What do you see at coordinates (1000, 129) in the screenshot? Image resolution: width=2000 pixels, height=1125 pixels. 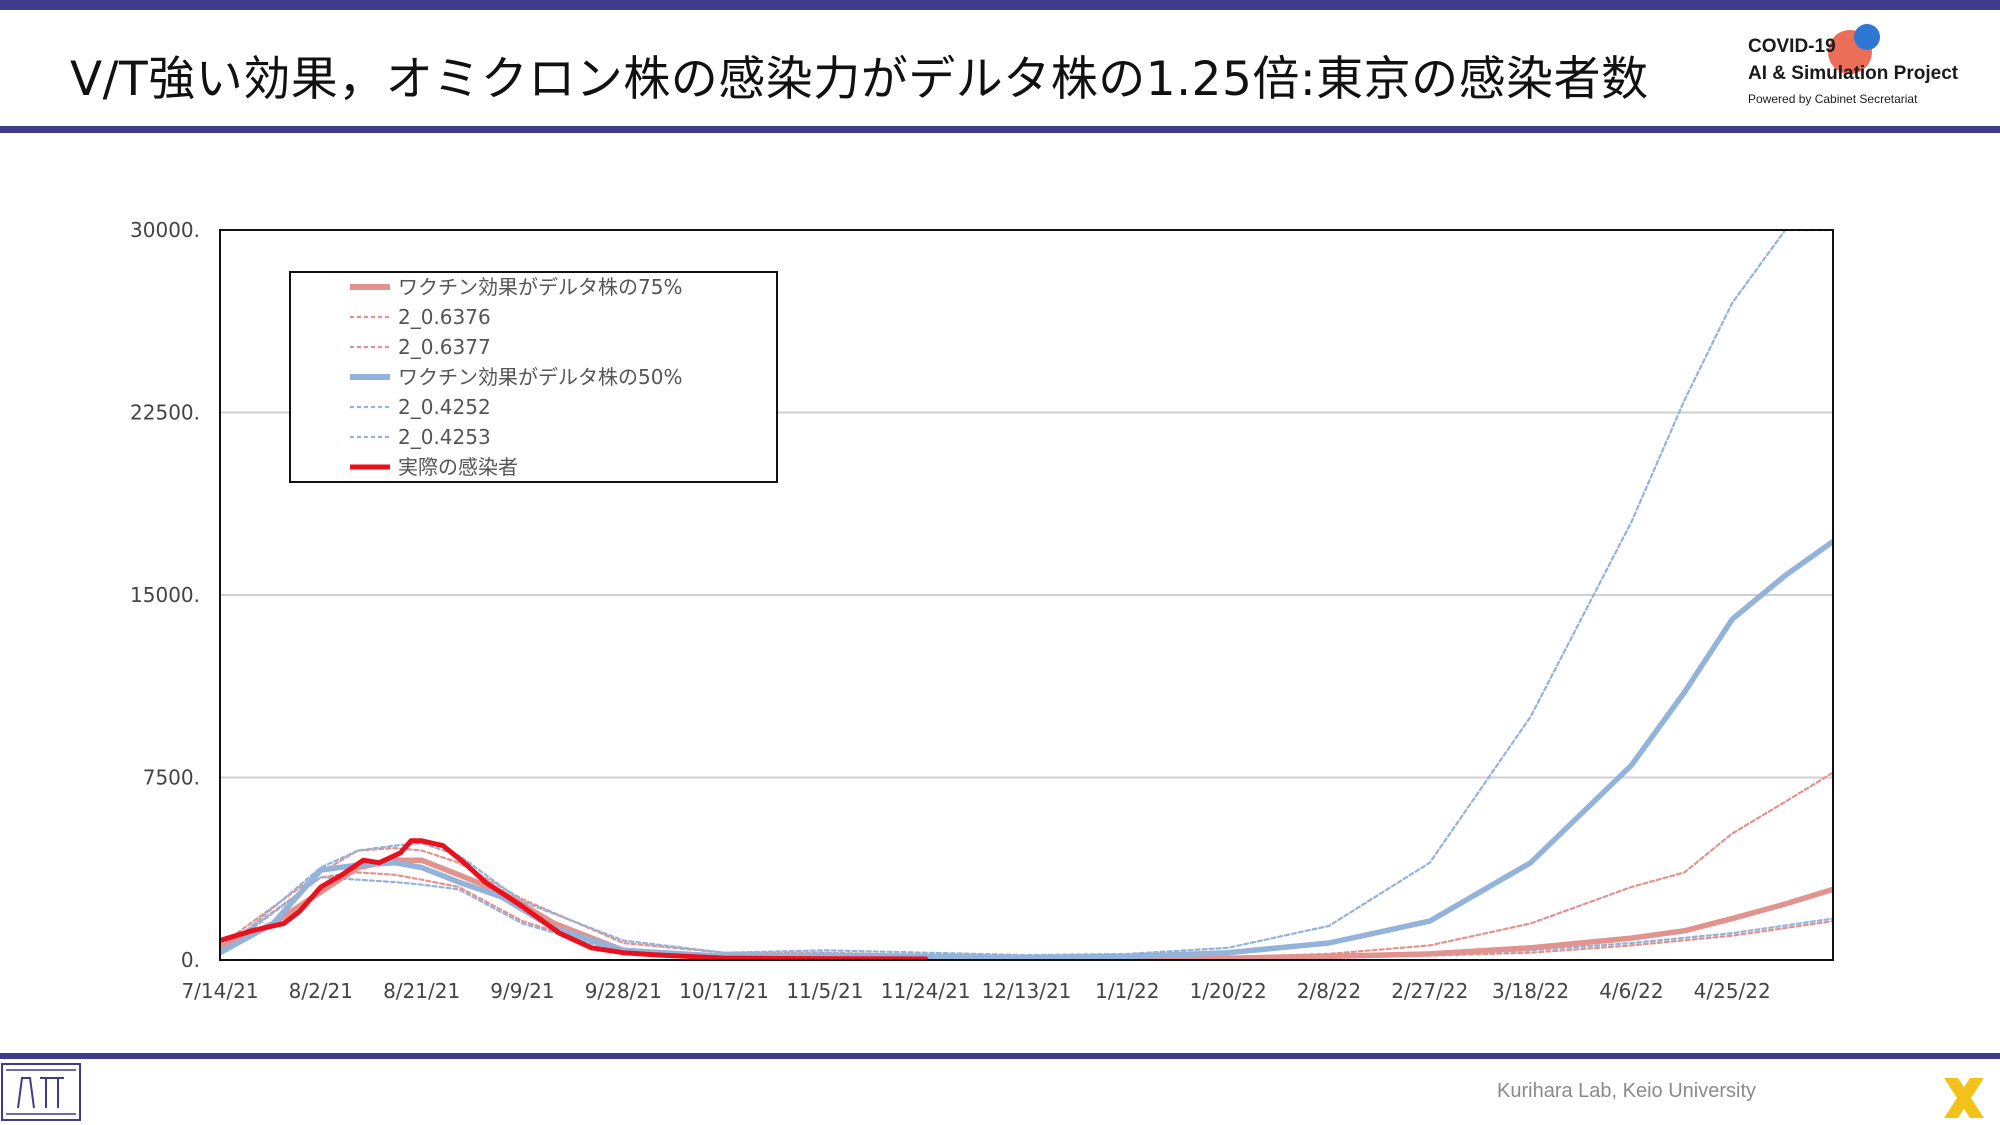 I see `header-divider` at bounding box center [1000, 129].